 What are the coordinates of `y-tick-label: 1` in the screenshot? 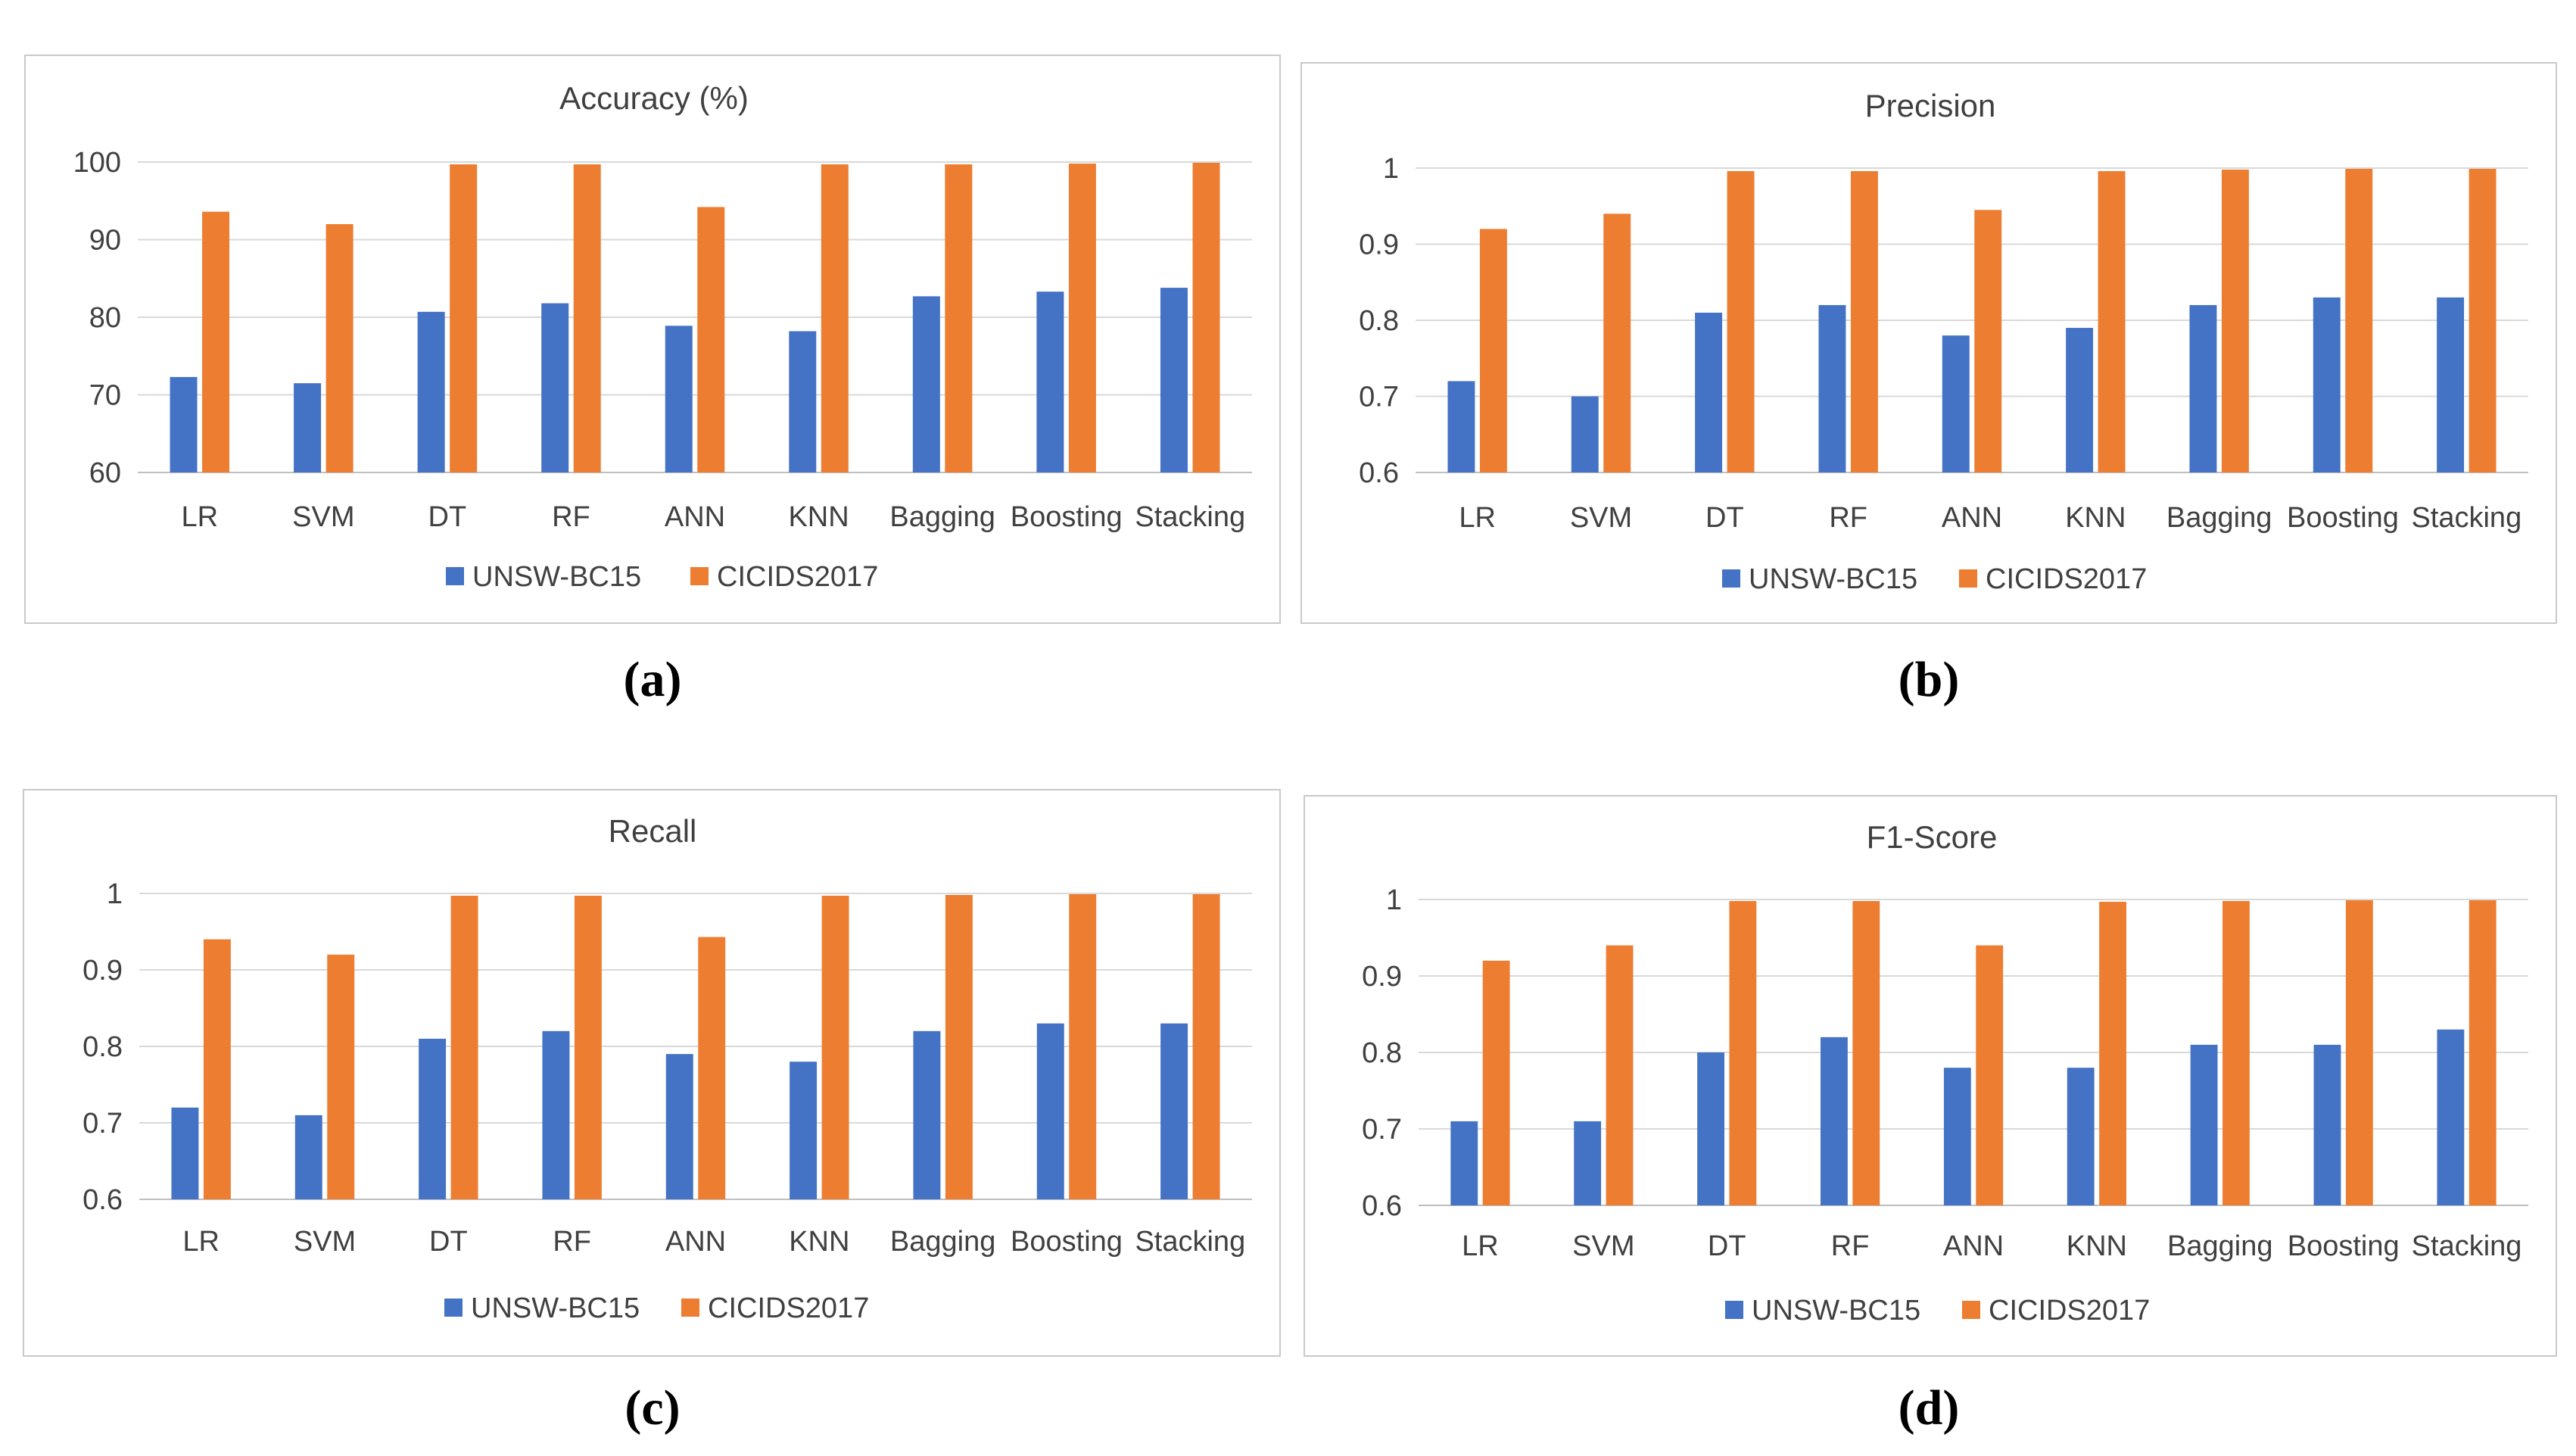 It's located at (1394, 900).